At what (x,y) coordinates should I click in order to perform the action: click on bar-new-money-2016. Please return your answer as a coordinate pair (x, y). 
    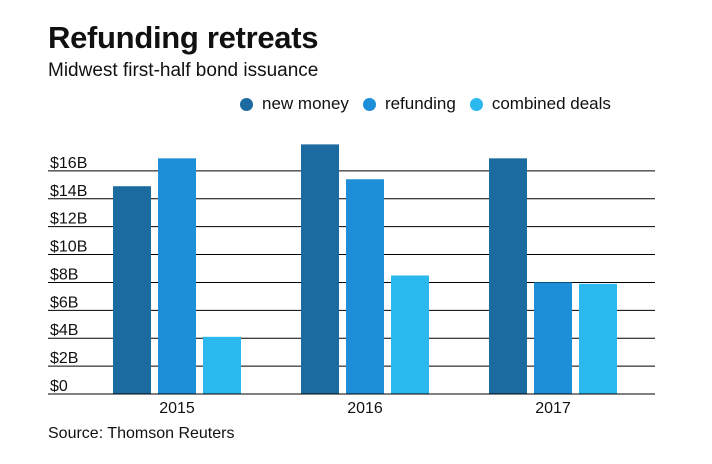
    Looking at the image, I should click on (320, 269).